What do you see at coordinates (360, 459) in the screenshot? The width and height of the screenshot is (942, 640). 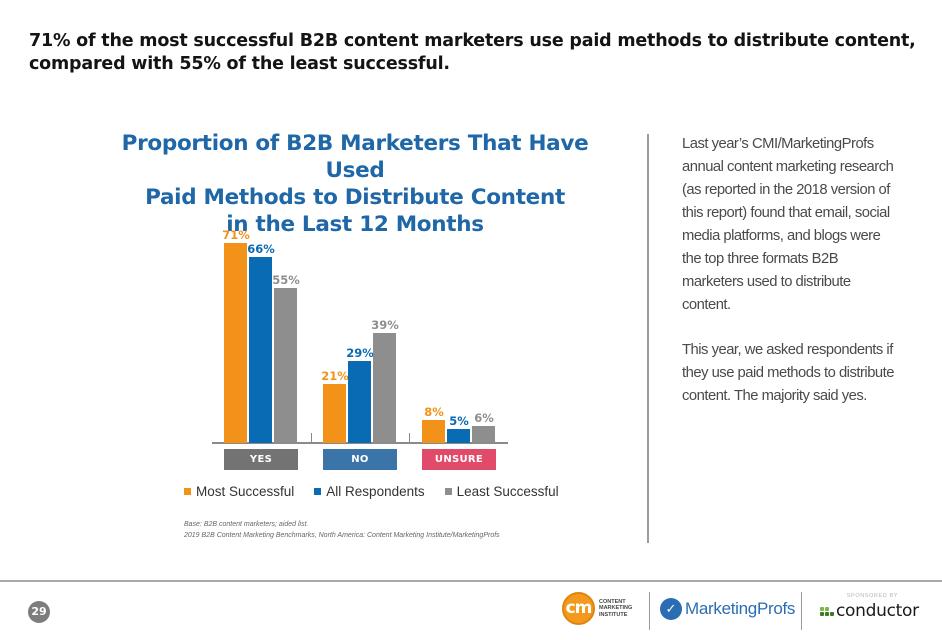 I see `category-label-no: NO` at bounding box center [360, 459].